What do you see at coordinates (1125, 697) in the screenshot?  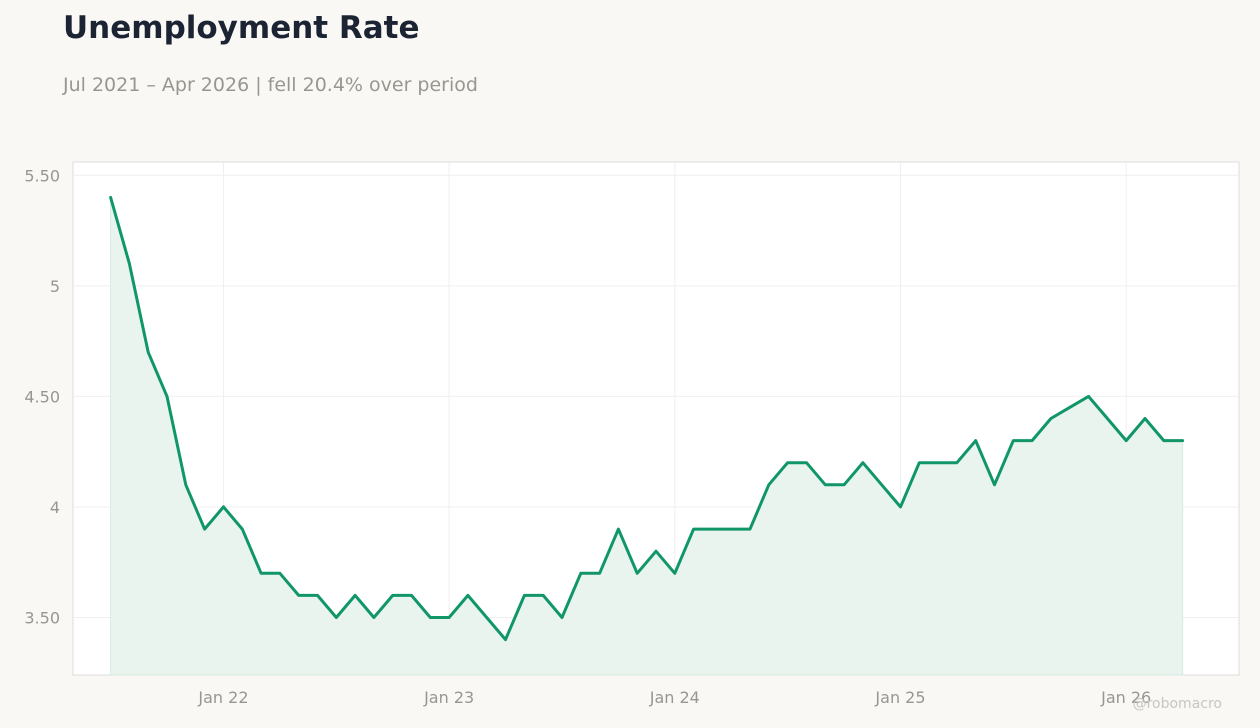 I see `x-tick-label: Jan 26` at bounding box center [1125, 697].